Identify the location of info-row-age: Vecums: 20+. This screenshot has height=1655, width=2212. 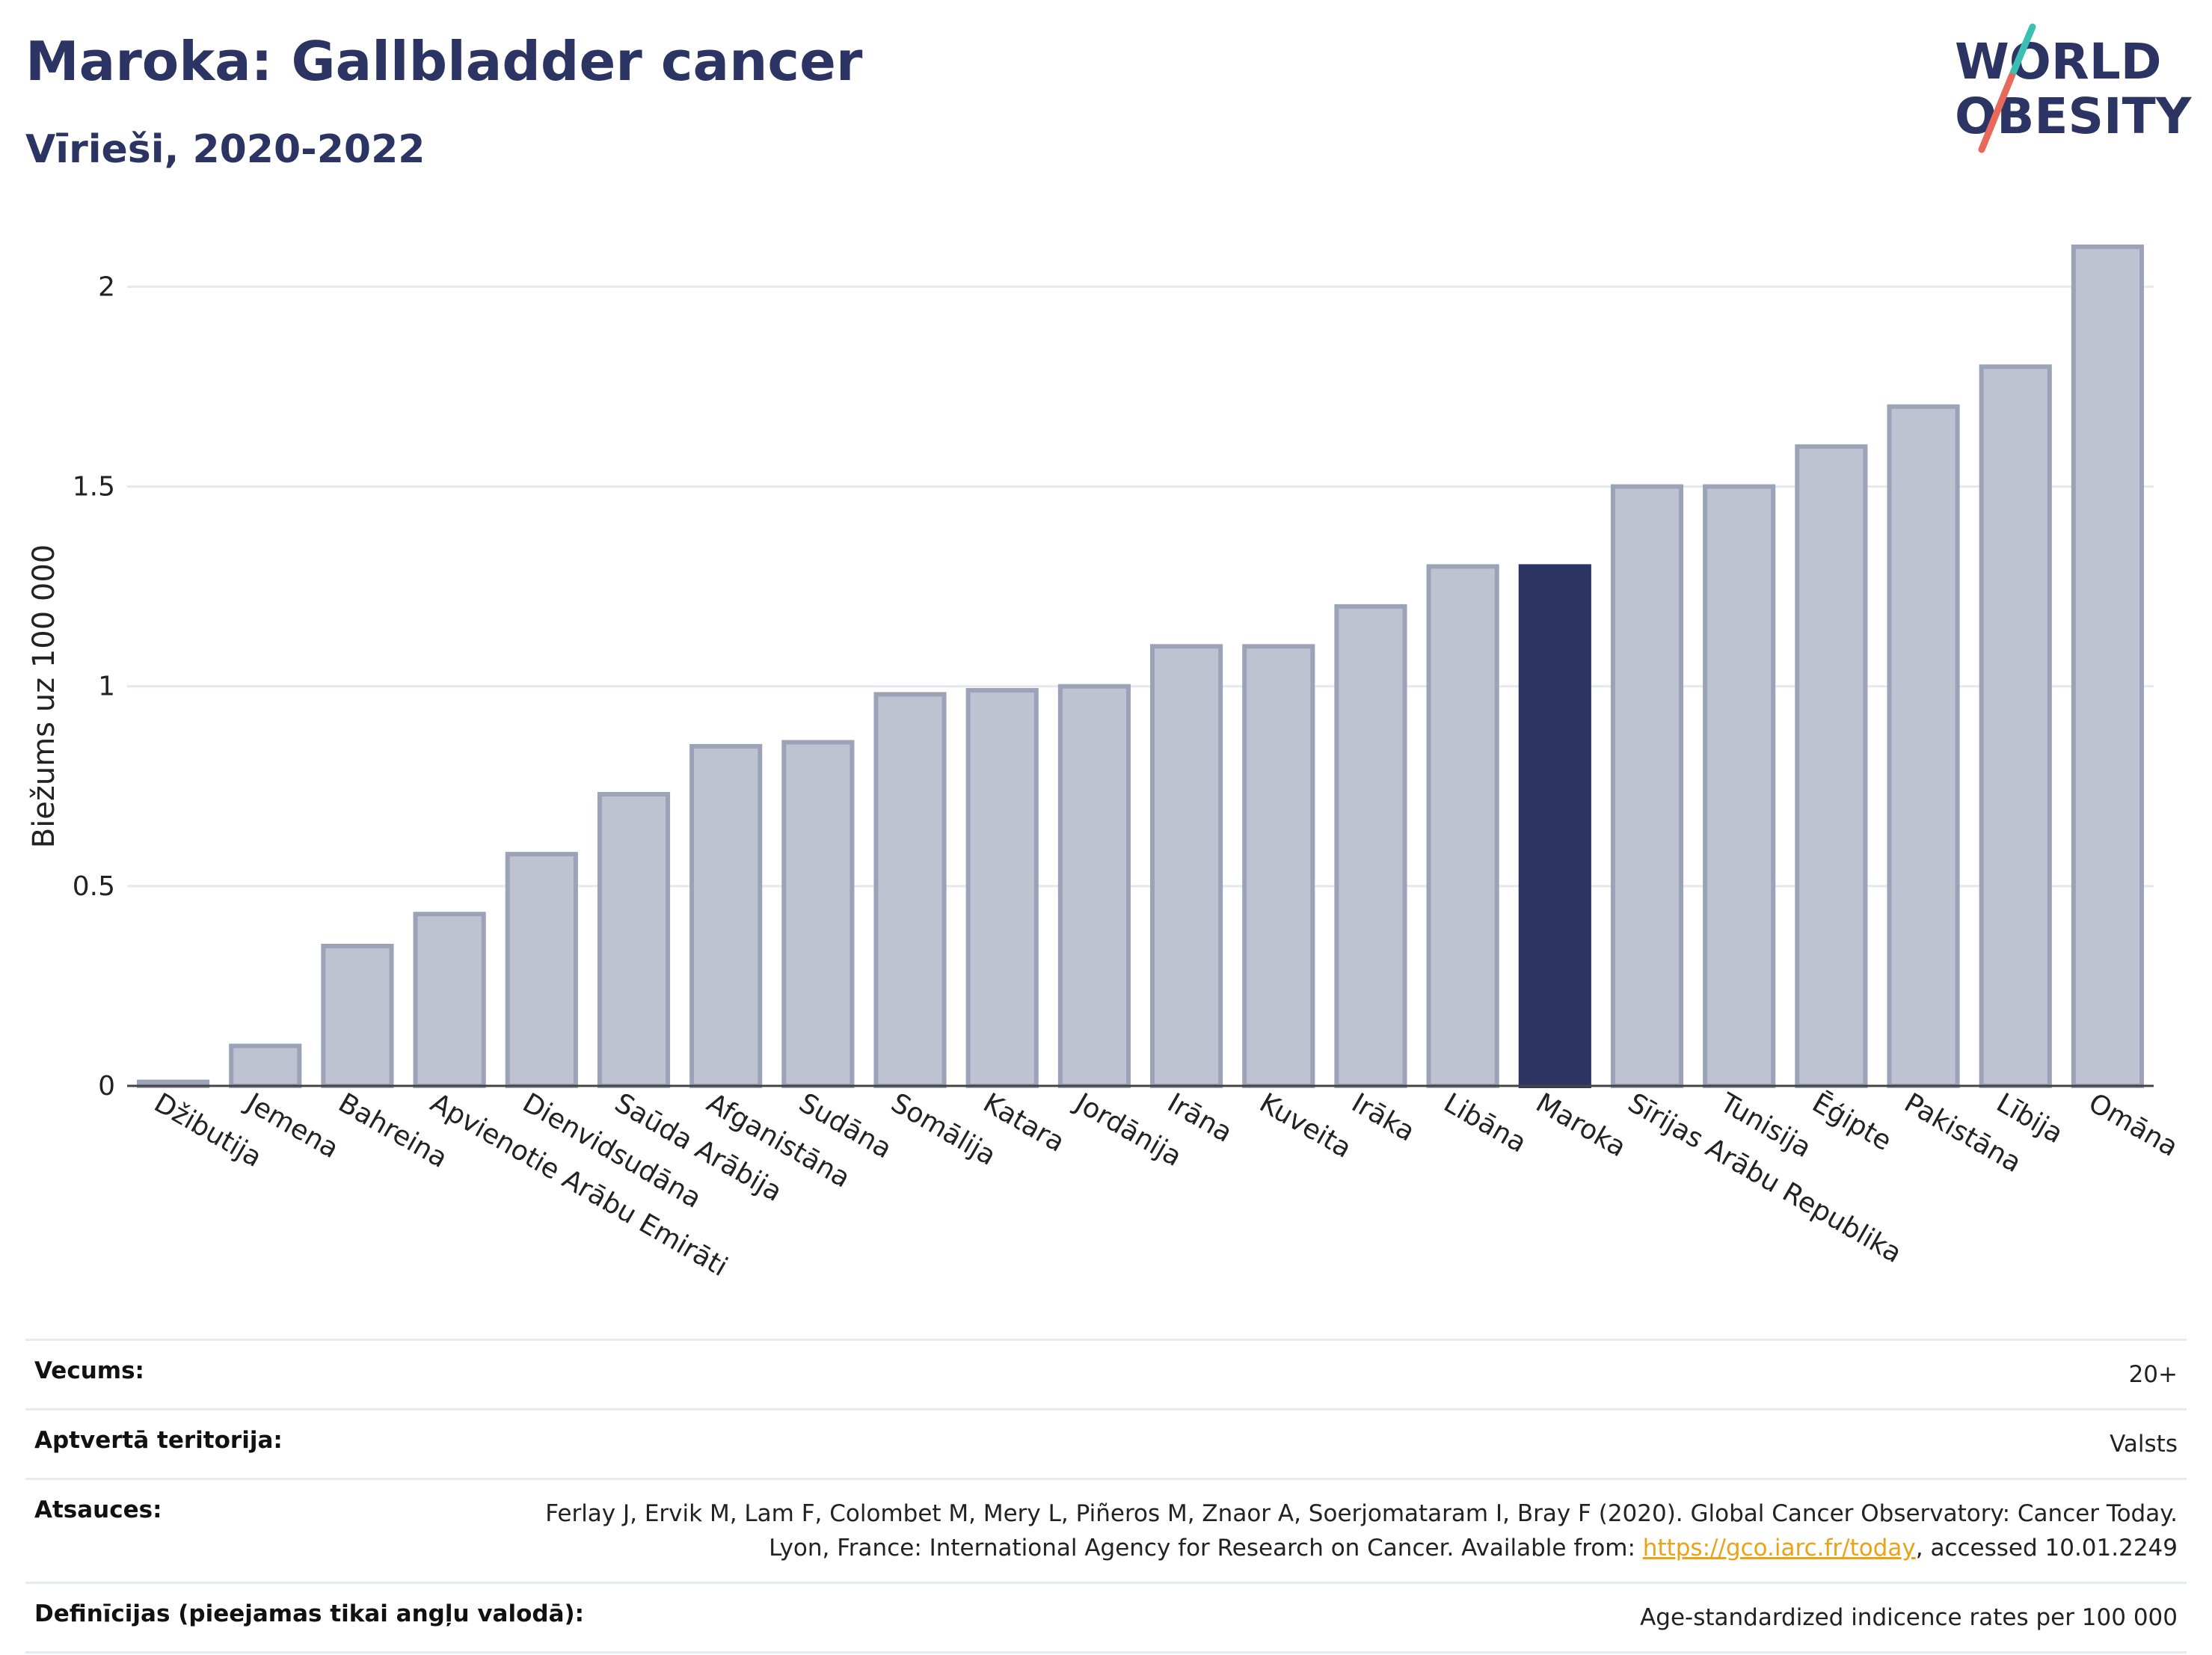
(1106, 1373).